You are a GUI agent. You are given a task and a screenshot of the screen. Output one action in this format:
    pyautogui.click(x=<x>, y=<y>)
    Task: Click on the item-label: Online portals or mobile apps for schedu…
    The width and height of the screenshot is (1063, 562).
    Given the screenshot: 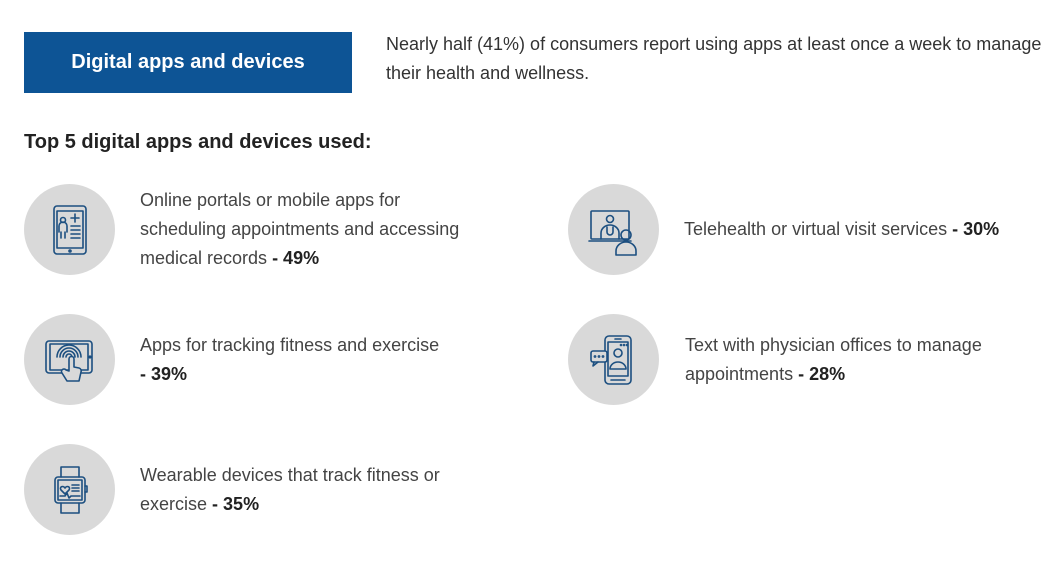 What is the action you would take?
    pyautogui.click(x=300, y=229)
    